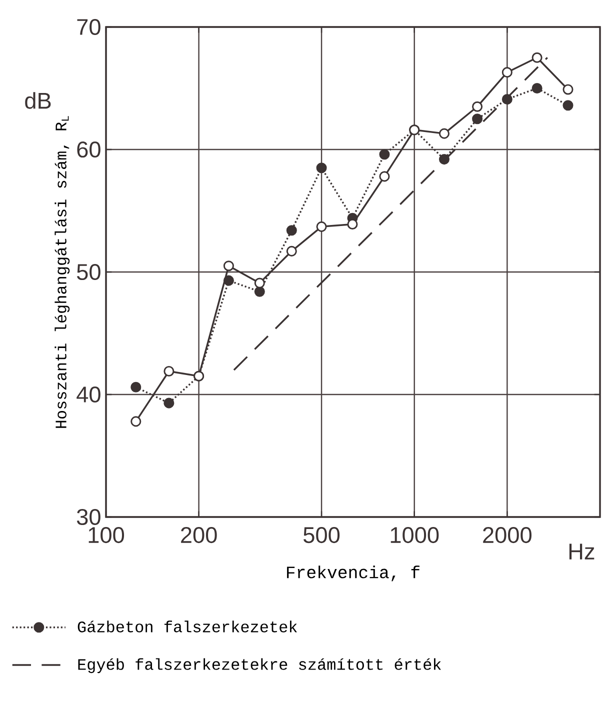 The width and height of the screenshot is (616, 725). What do you see at coordinates (88, 149) in the screenshot?
I see `y-tick-label: 60` at bounding box center [88, 149].